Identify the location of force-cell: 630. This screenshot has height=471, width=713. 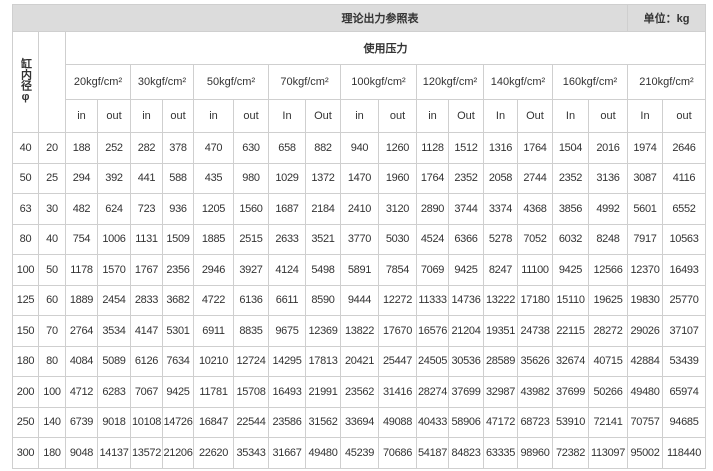
(251, 148).